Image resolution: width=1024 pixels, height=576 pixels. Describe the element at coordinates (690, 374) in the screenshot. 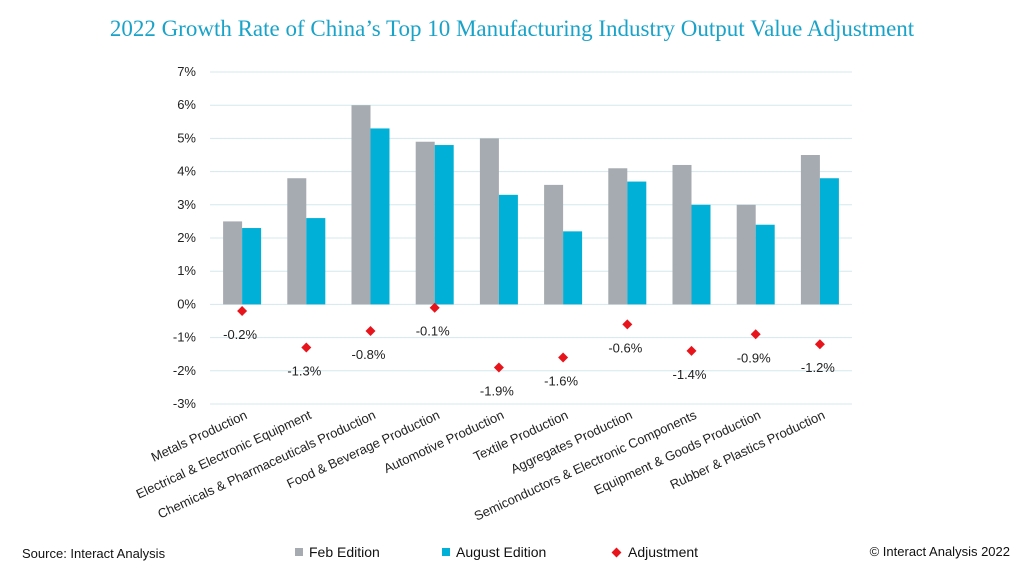

I see `adjustment-data-label: -1.4%` at that location.